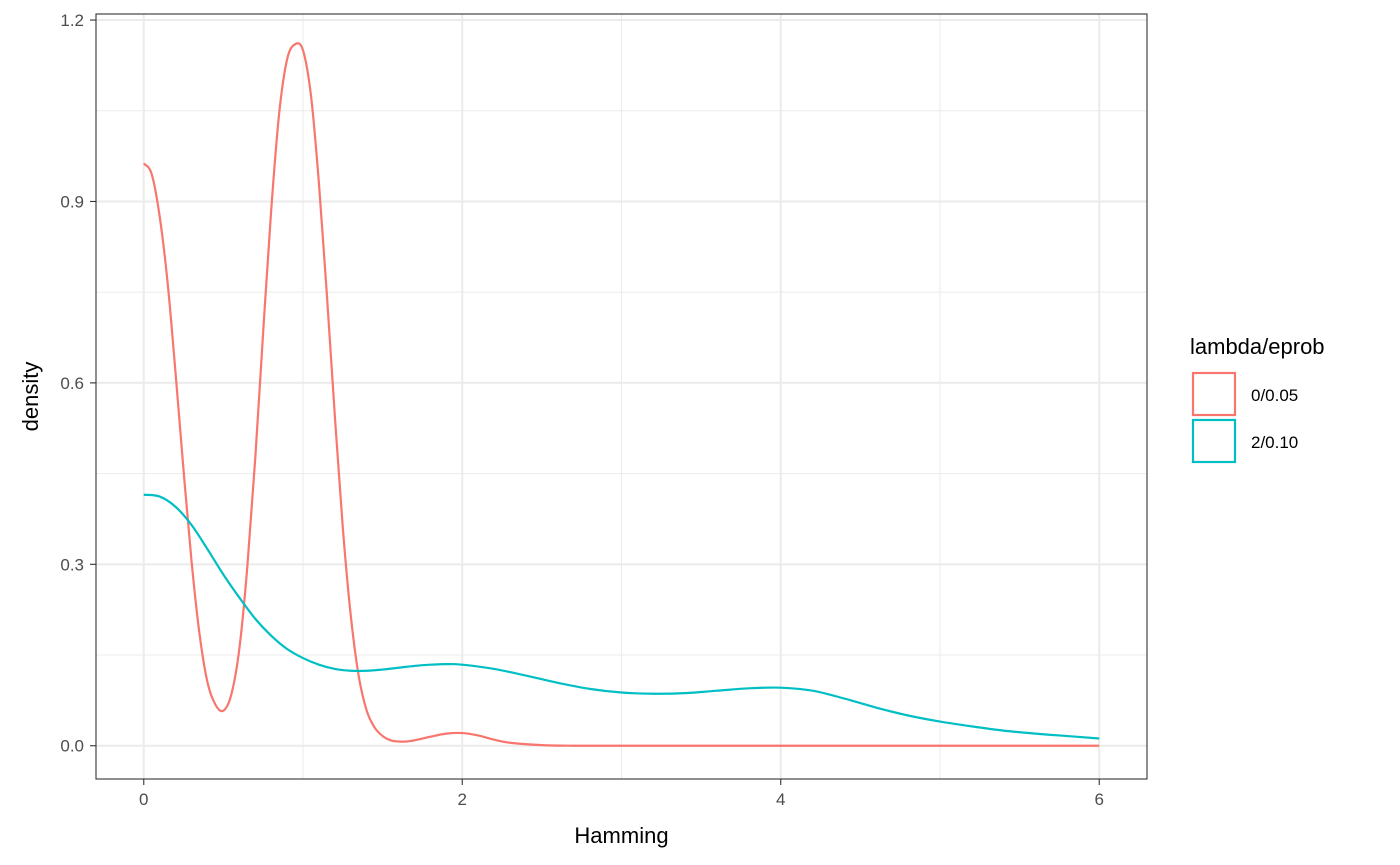 Image resolution: width=1400 pixels, height=865 pixels. What do you see at coordinates (621, 835) in the screenshot?
I see `x-axis-title: Hamming` at bounding box center [621, 835].